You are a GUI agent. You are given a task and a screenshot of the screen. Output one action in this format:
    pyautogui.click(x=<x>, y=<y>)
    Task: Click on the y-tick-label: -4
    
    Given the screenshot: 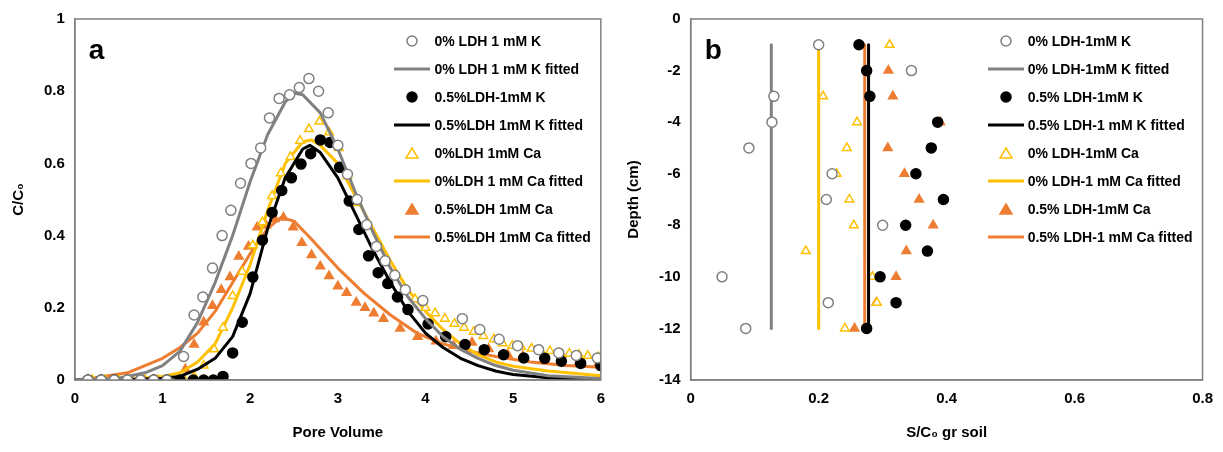 What is the action you would take?
    pyautogui.click(x=674, y=121)
    